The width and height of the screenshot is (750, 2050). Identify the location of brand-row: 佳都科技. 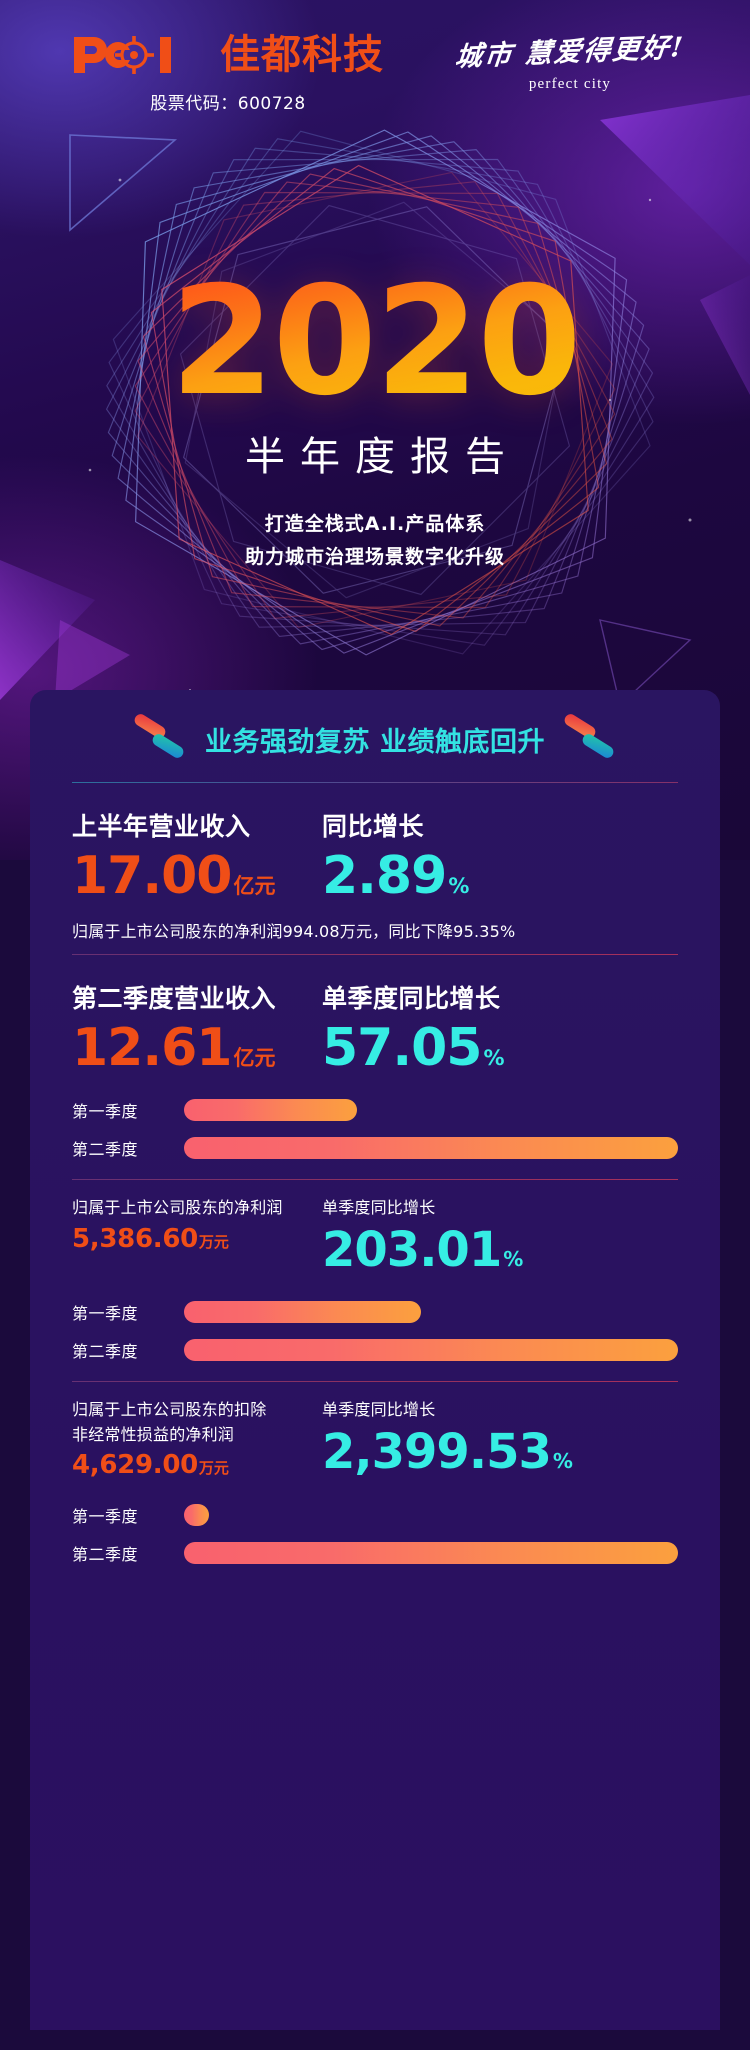
(228, 55).